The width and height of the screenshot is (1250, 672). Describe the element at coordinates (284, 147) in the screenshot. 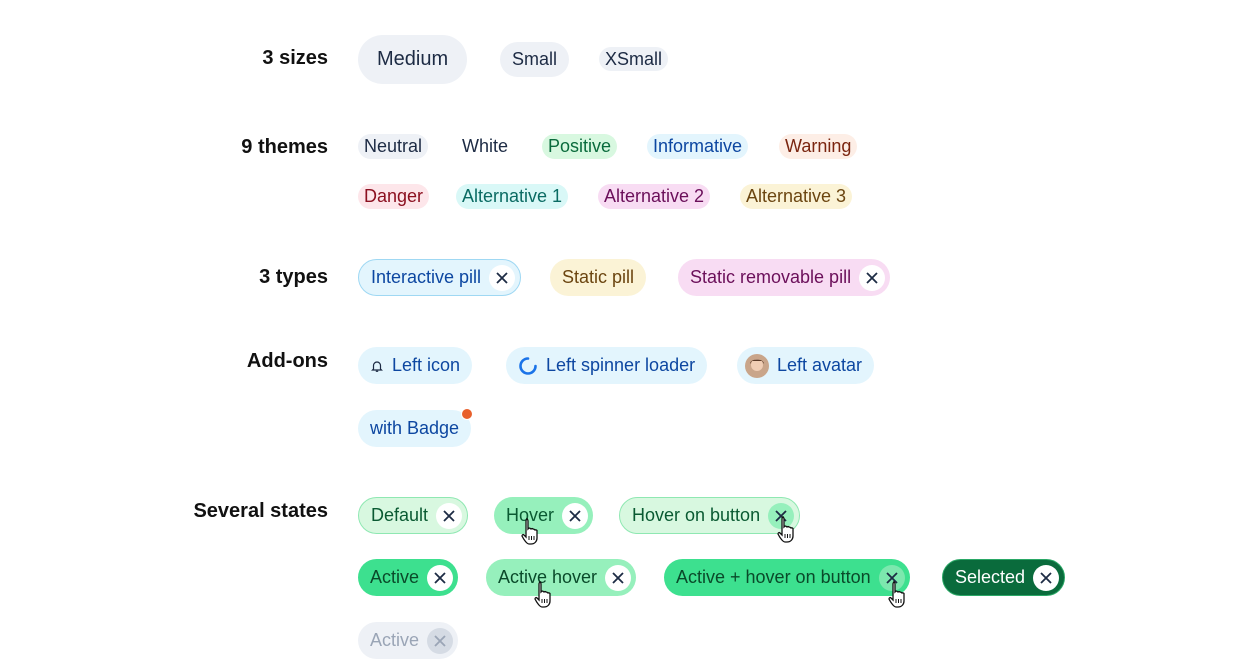

I see `section-label-themes: 9 themes` at that location.